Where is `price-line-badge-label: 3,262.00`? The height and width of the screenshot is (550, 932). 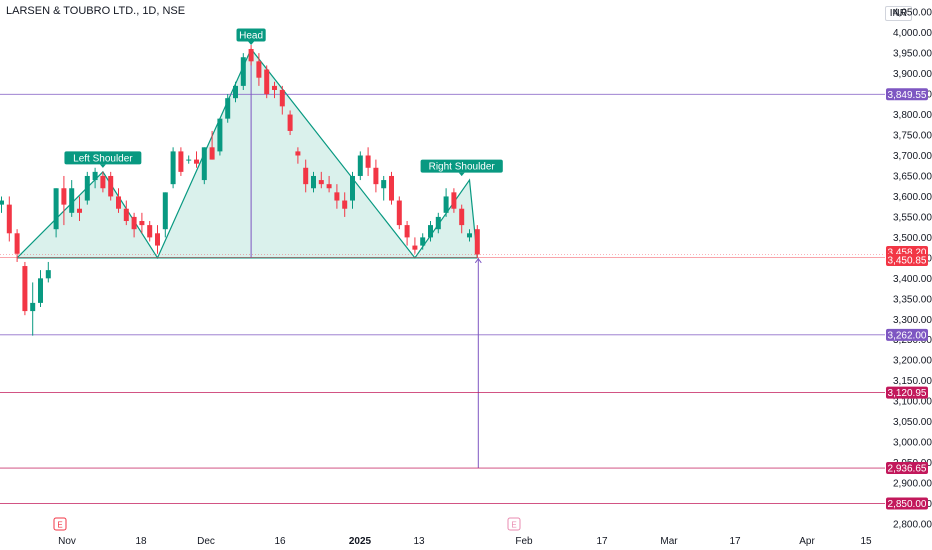 price-line-badge-label: 3,262.00 is located at coordinates (907, 335).